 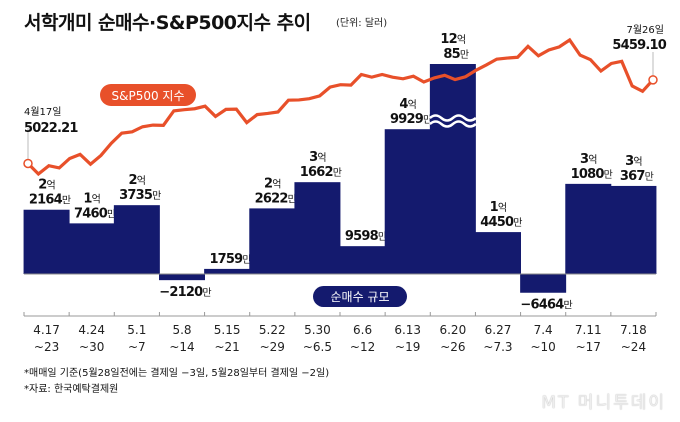 I want to click on legend-line-badge, so click(x=148, y=95).